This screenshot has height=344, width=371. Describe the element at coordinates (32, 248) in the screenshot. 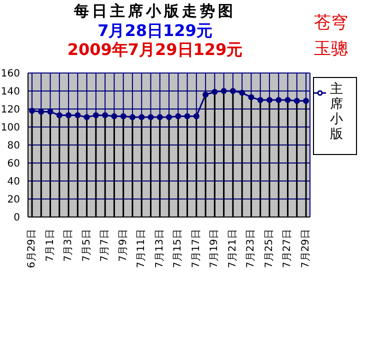

I see `x-tick-label: 6月29日` at that location.